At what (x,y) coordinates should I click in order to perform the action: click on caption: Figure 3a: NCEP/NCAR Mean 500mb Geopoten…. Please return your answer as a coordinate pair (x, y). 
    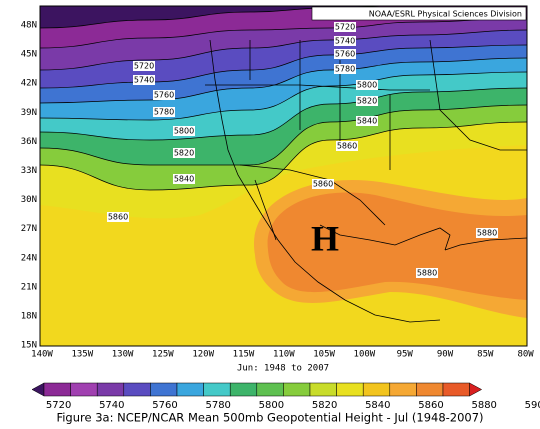
    Looking at the image, I should click on (269, 418).